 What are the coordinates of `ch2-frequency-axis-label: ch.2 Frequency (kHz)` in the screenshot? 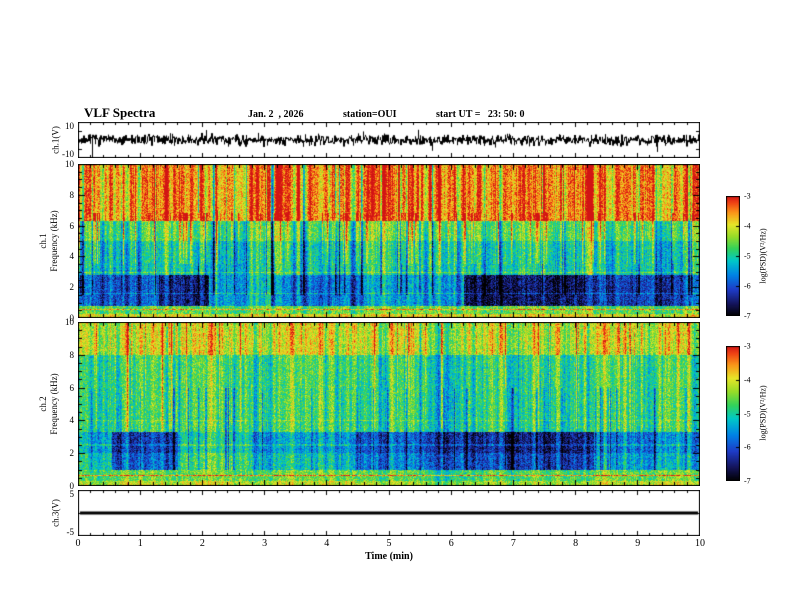 It's located at (49, 403).